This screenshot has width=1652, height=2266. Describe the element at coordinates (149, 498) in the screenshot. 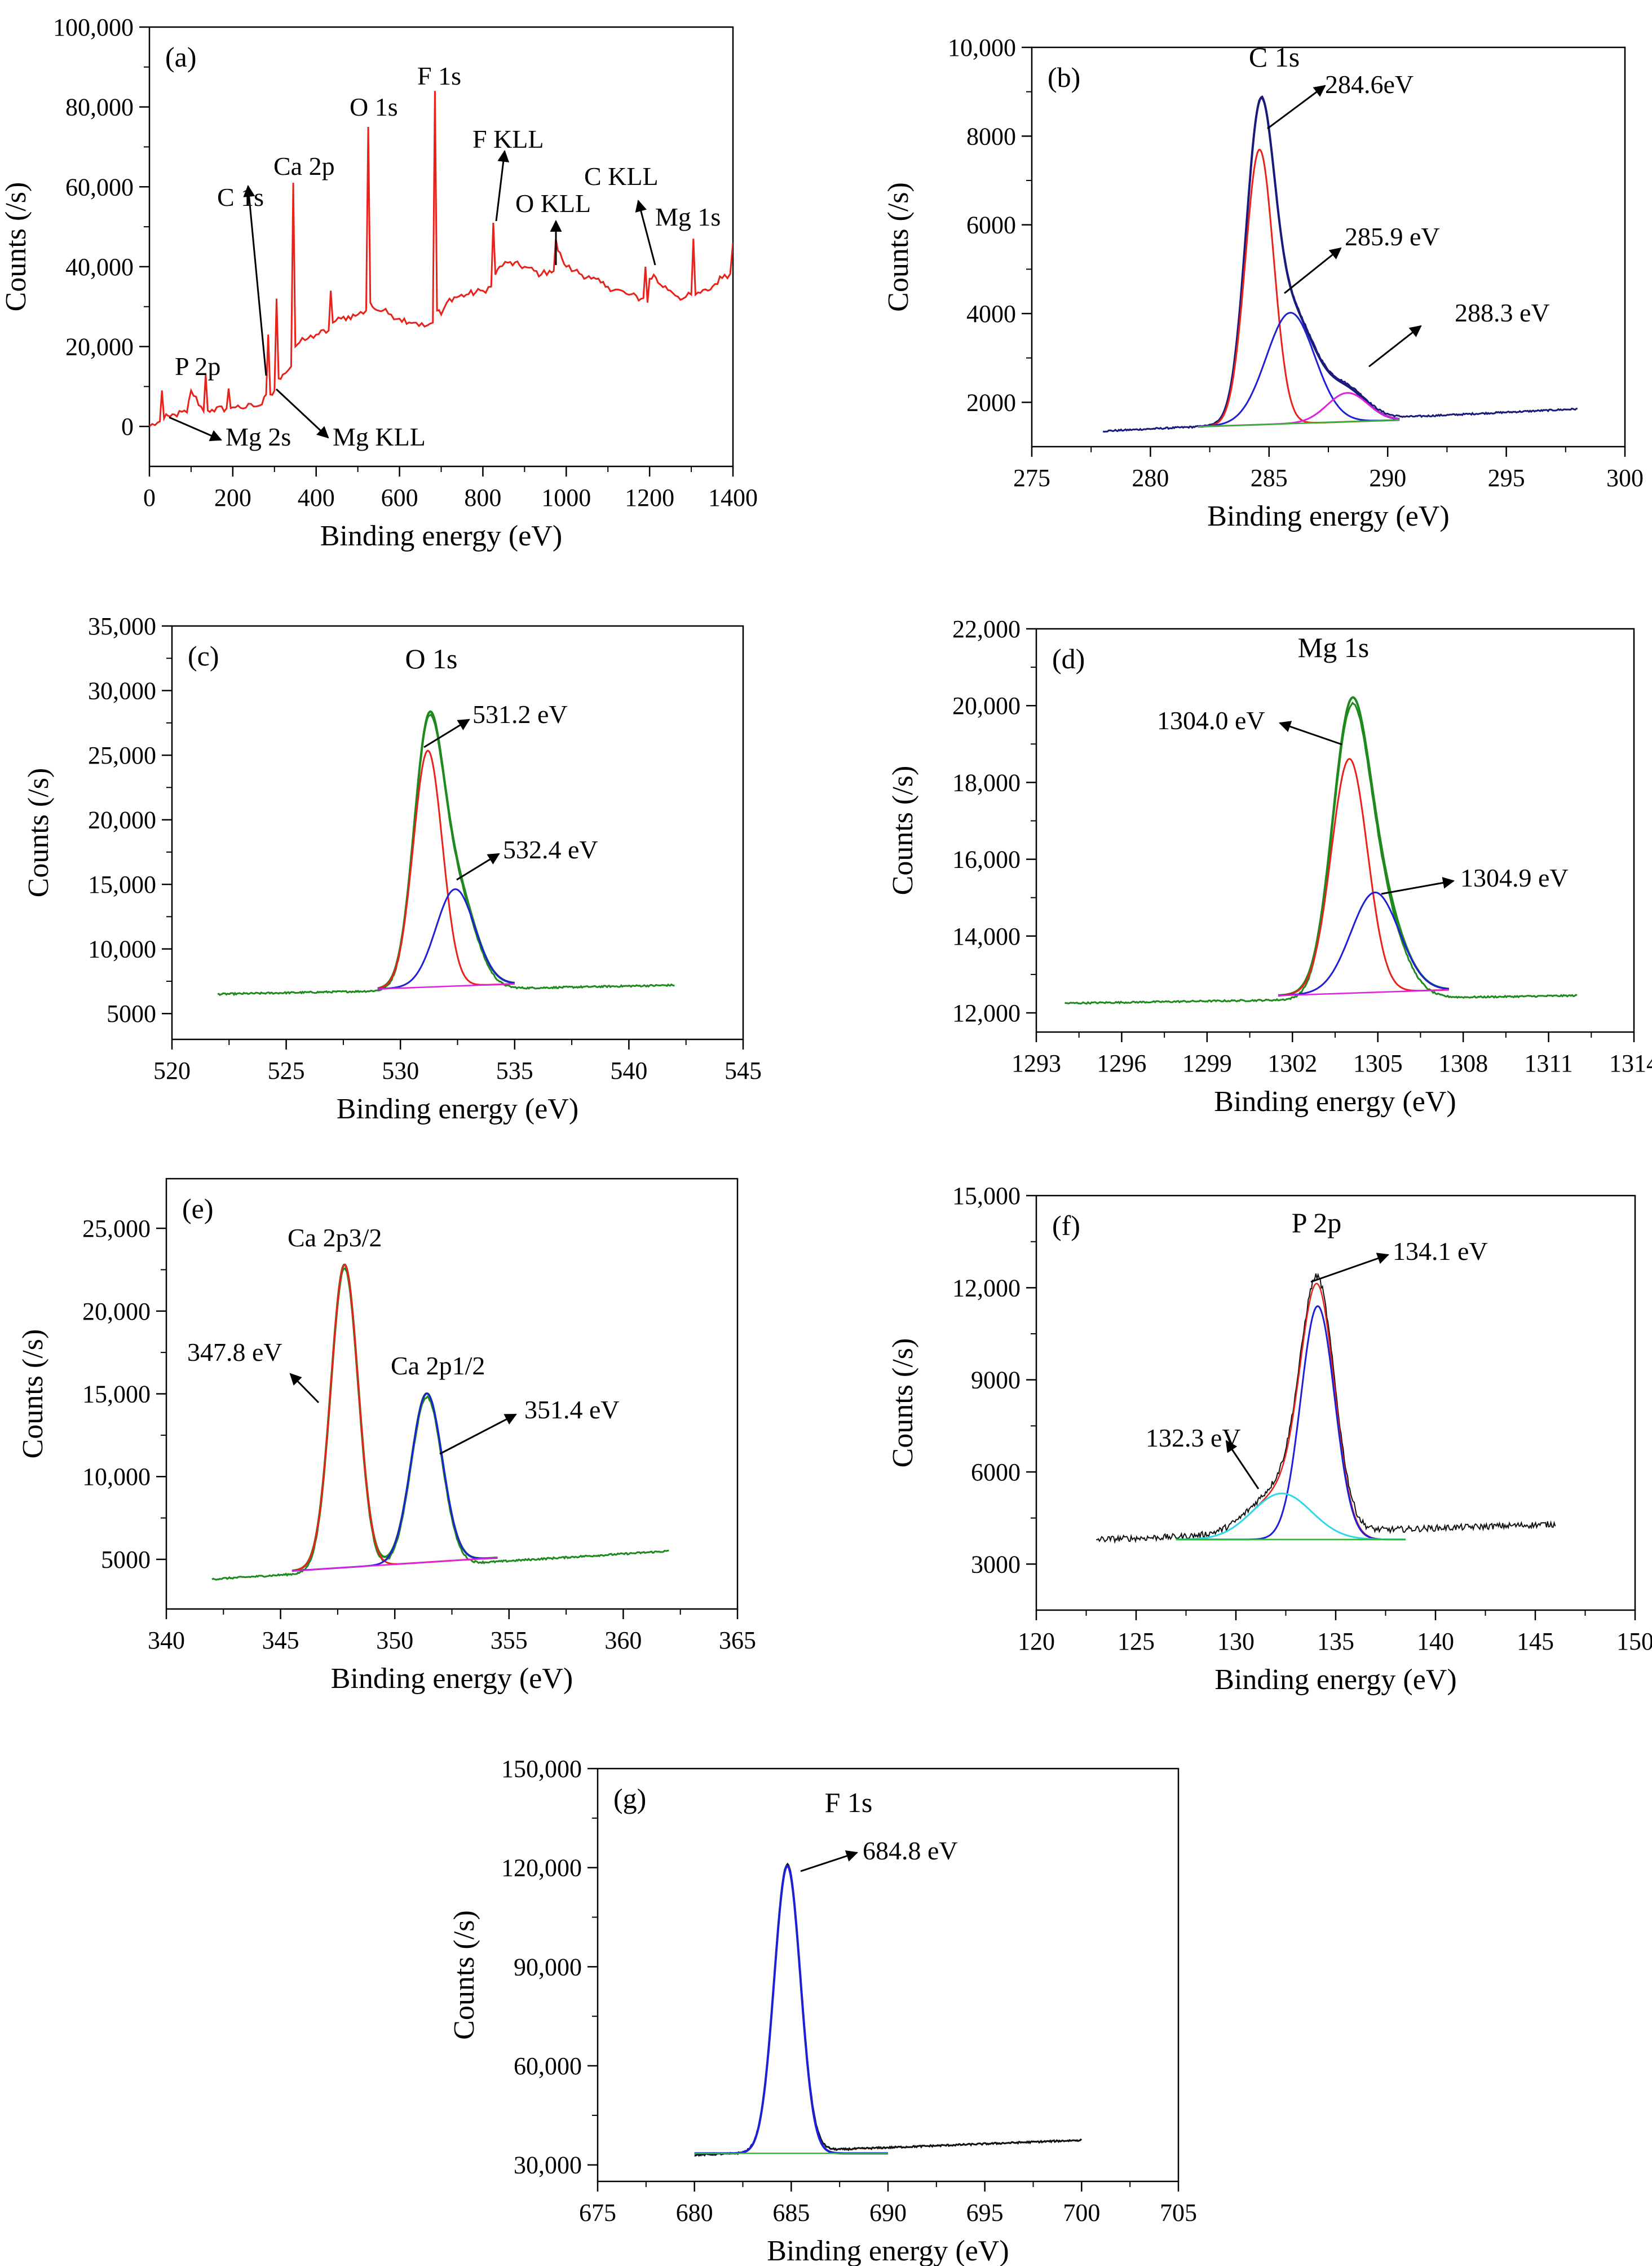

I see `x-tick-label: 0` at that location.